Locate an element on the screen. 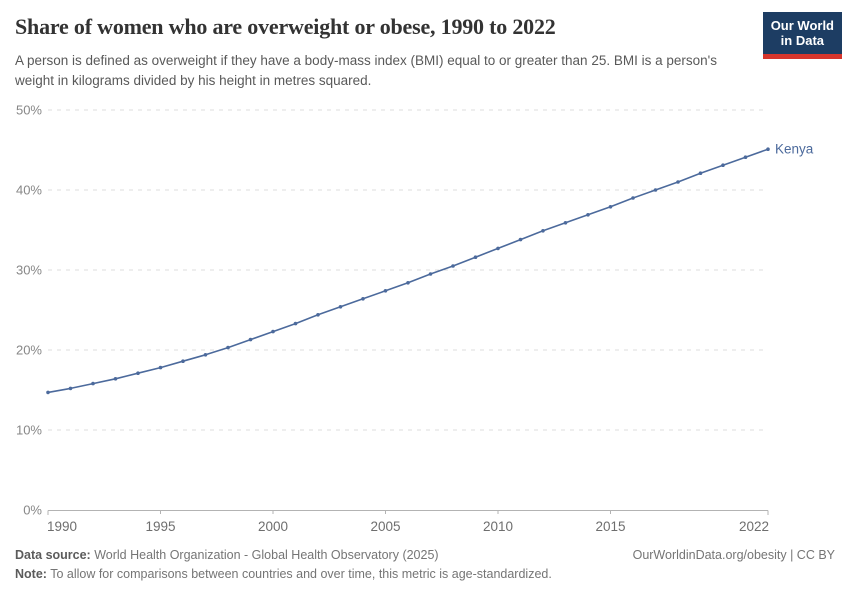 The width and height of the screenshot is (850, 600). x-tick-label: 2015 is located at coordinates (610, 526).